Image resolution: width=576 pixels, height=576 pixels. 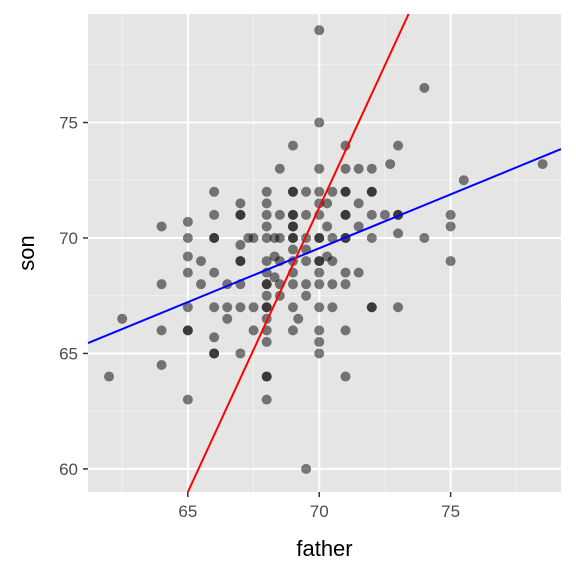 I want to click on y-tick-label: 60, so click(x=68, y=469).